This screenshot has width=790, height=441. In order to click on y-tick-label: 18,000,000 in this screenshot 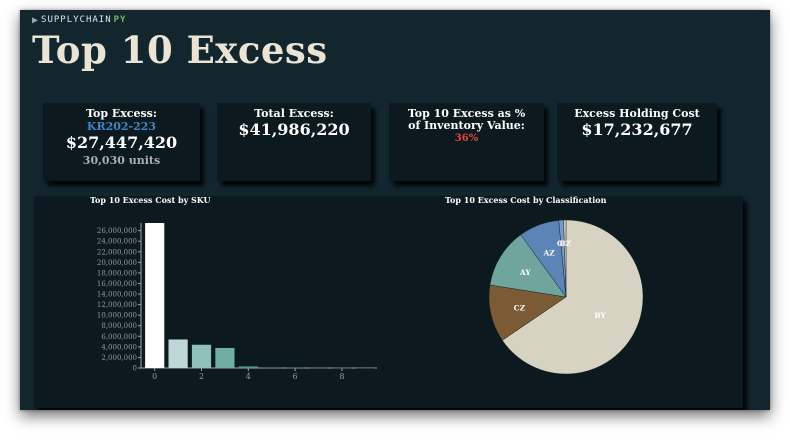, I will do `click(117, 273)`.